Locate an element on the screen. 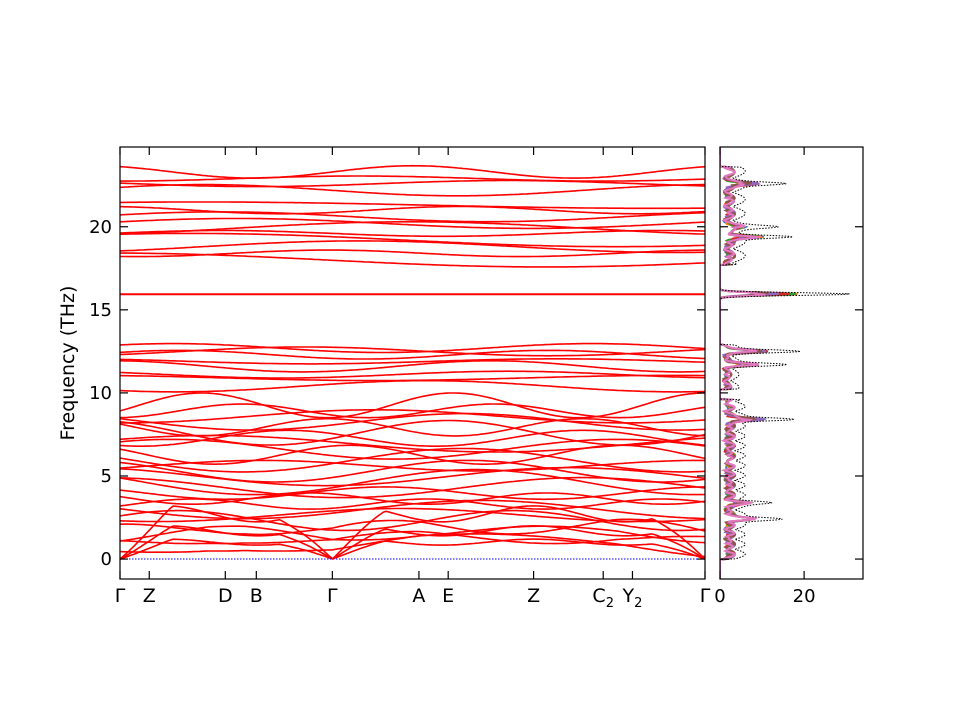  x-tick-label-10: Γ is located at coordinates (705, 596).